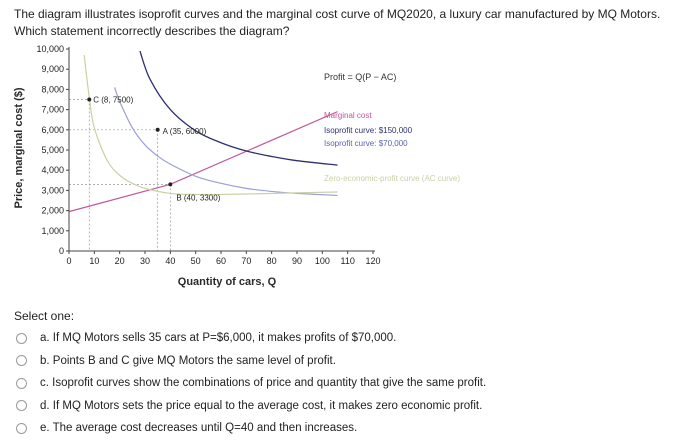  I want to click on x-axis-label: Quantity of cars, Q, so click(227, 282).